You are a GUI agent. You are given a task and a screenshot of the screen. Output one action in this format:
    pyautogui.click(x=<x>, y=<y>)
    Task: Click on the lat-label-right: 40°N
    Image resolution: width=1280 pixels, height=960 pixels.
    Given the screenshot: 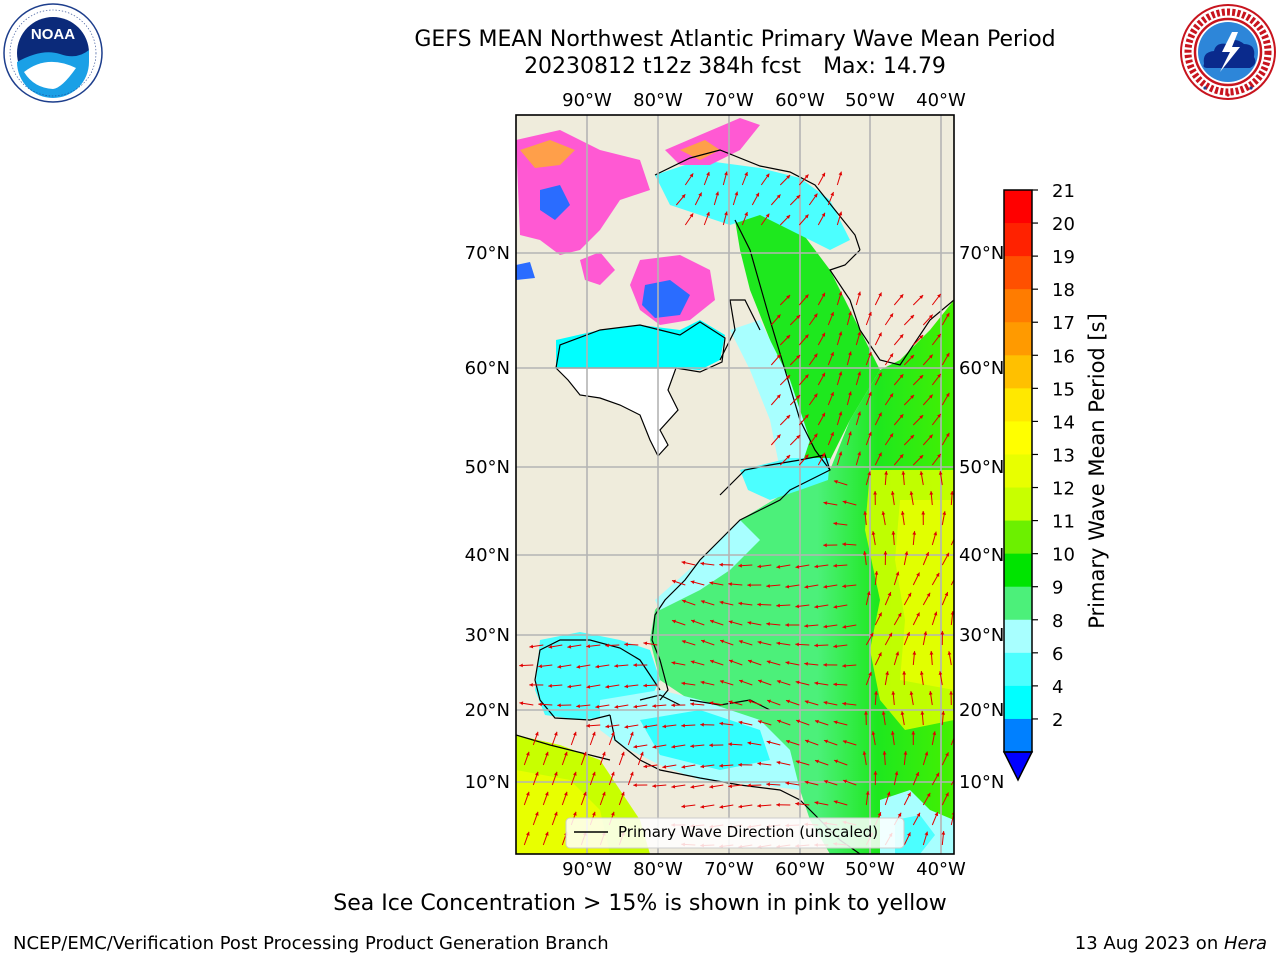 What is the action you would take?
    pyautogui.click(x=981, y=555)
    